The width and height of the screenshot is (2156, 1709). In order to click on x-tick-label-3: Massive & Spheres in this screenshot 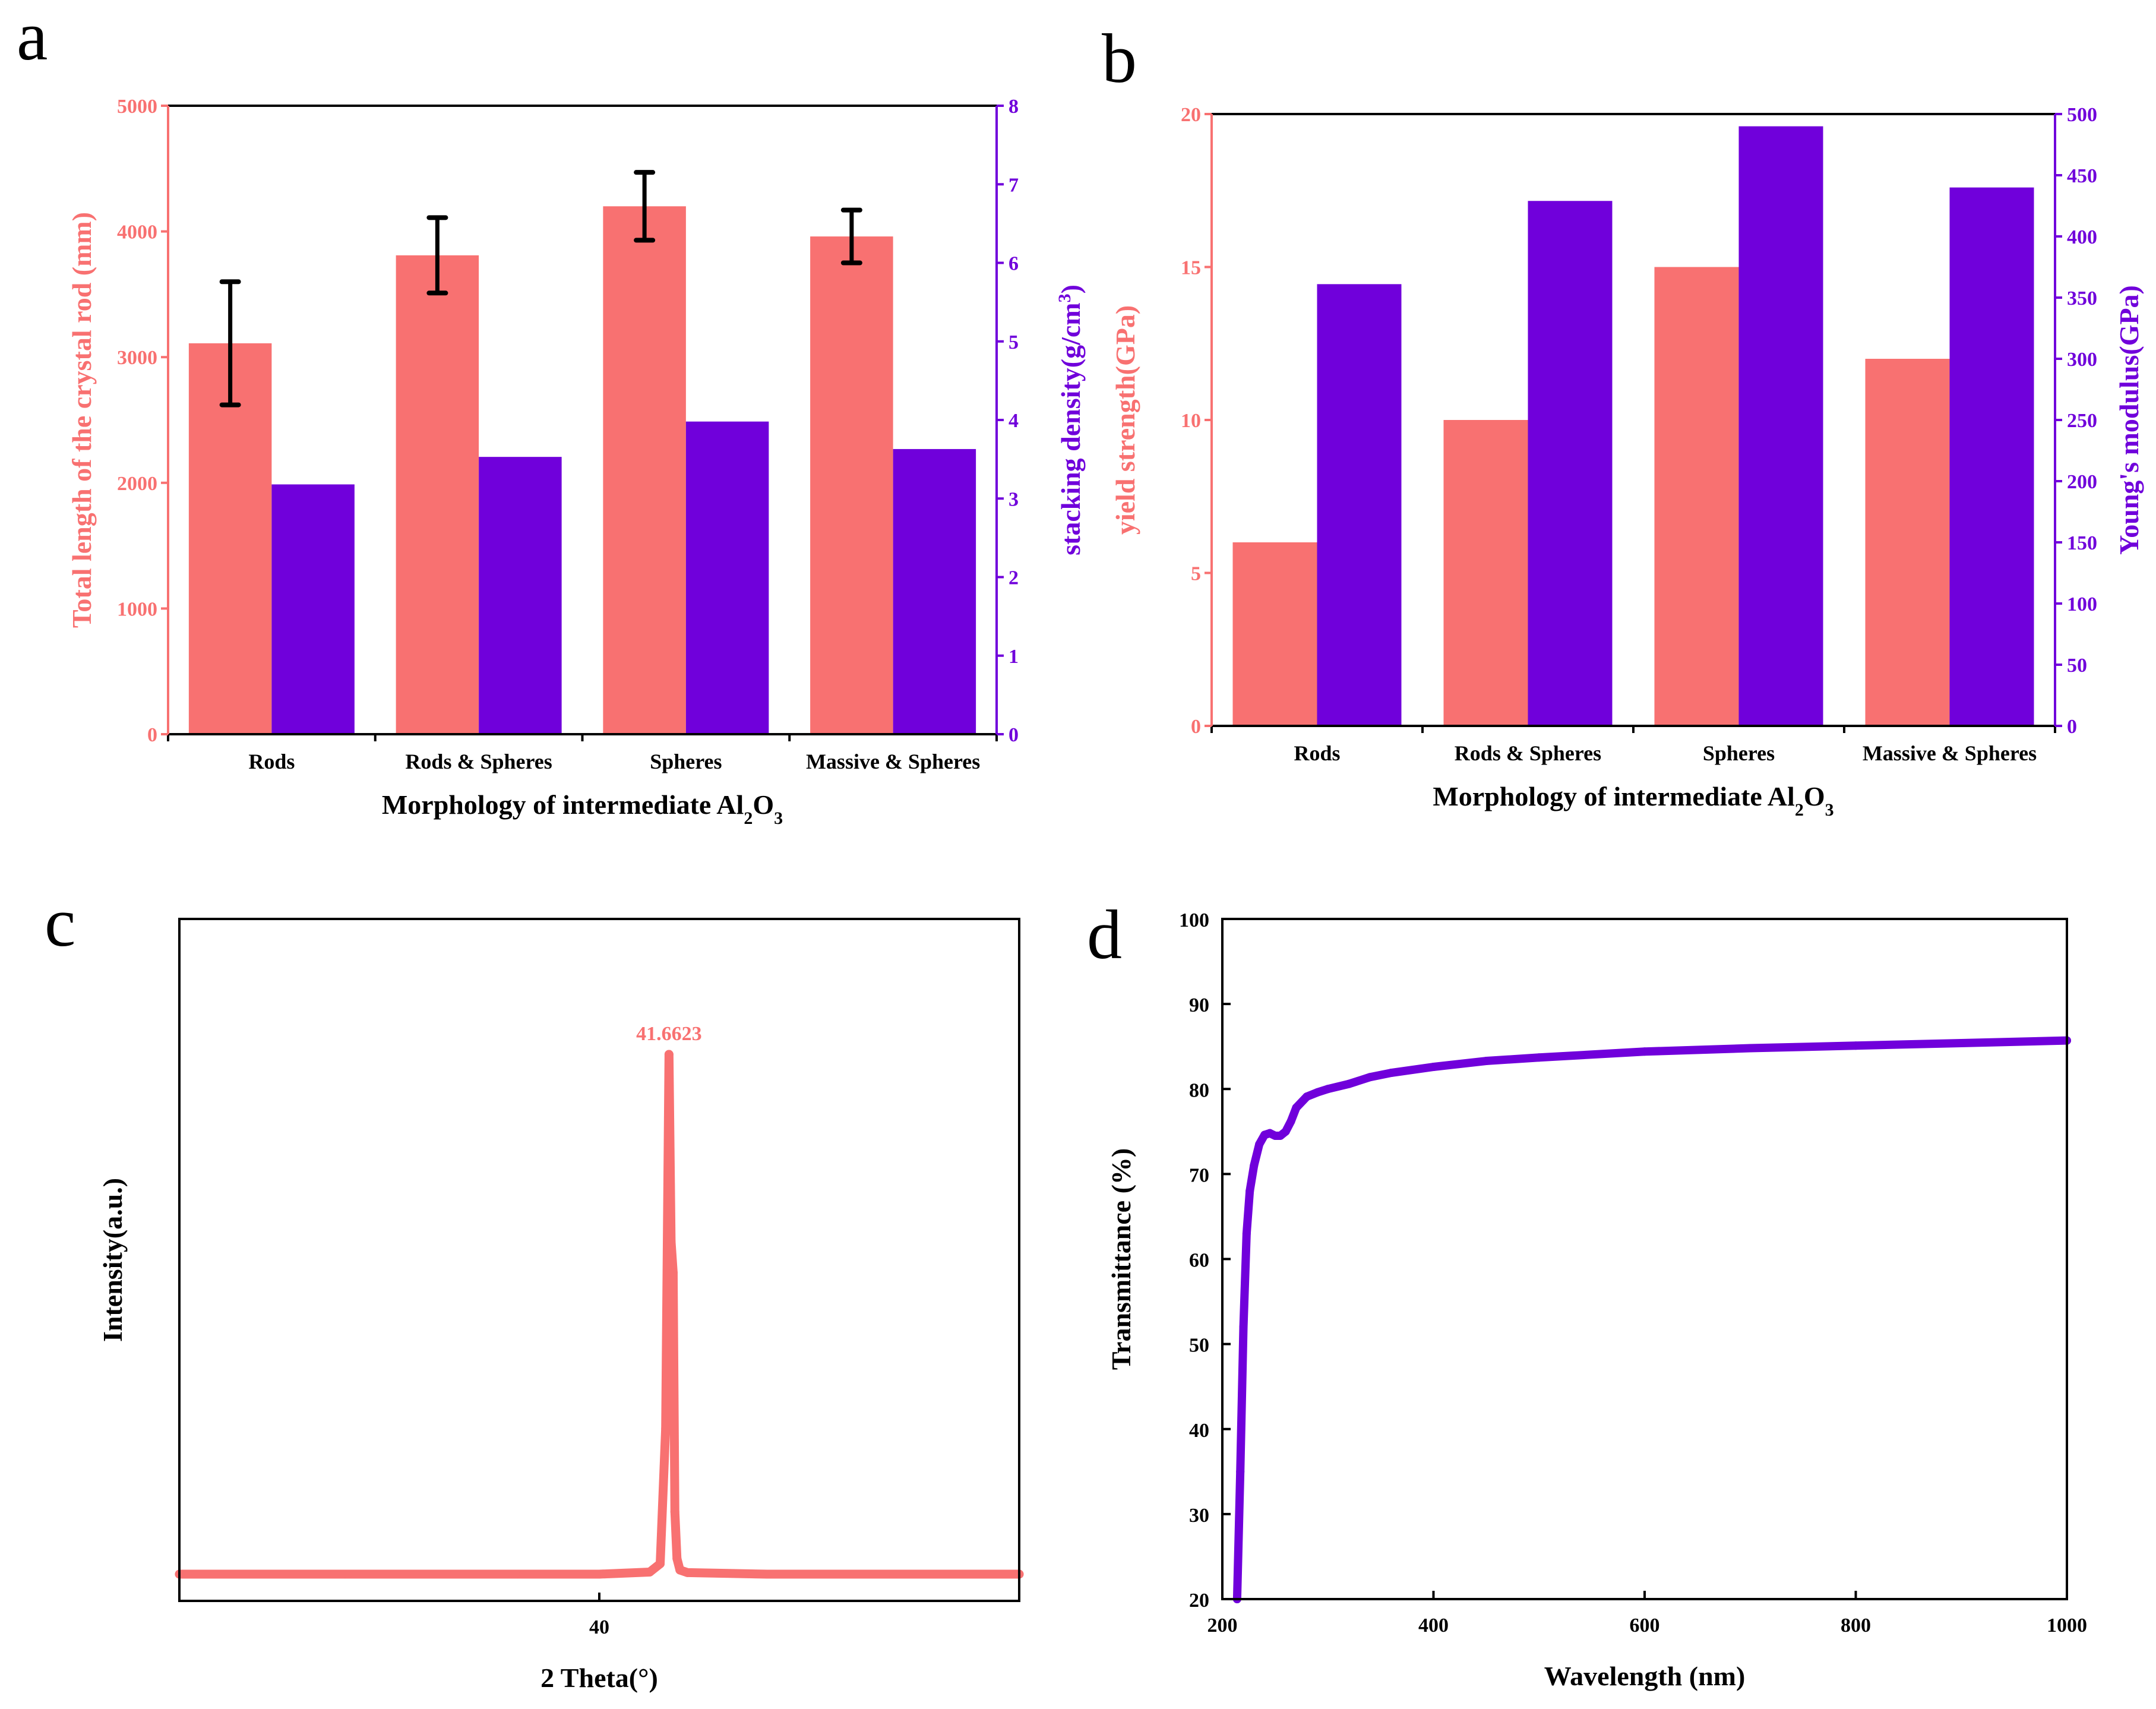, I will do `click(1950, 753)`.